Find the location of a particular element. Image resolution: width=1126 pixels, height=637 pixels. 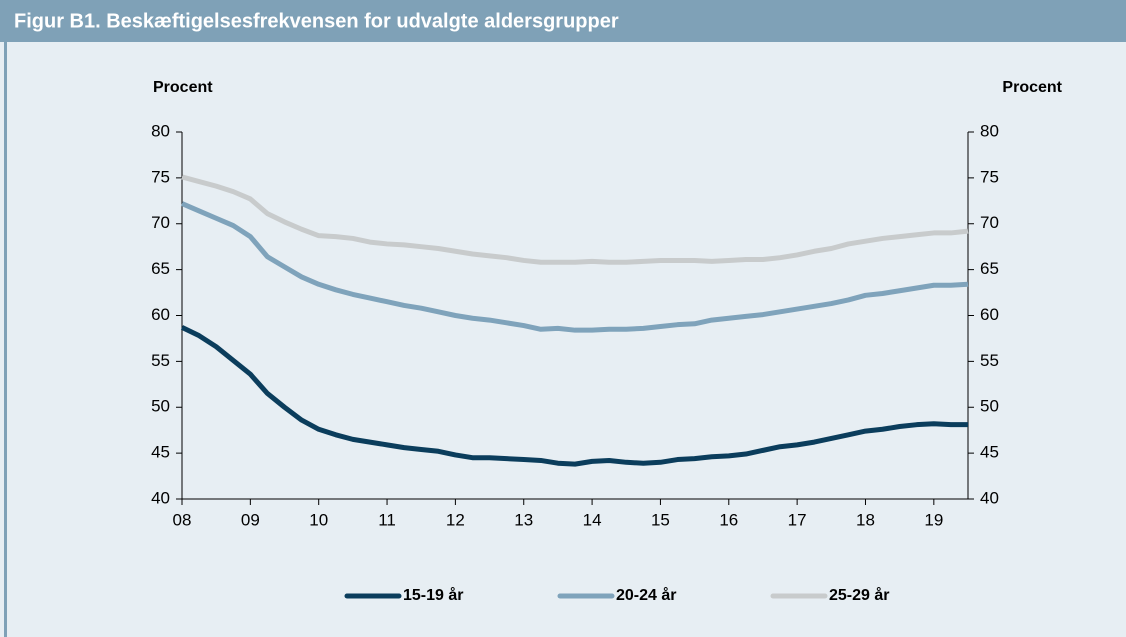

x-tick-label: 08 is located at coordinates (182, 519).